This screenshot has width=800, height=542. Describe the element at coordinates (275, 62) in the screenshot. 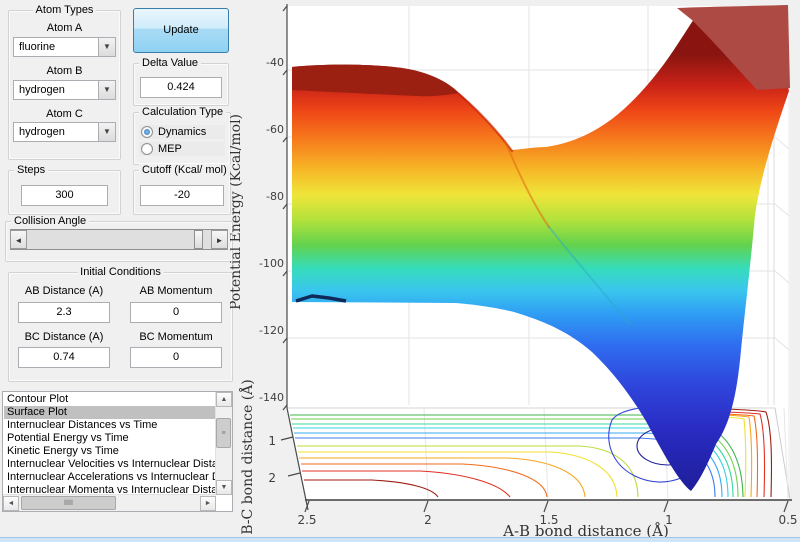

I see `z-tick-label: -40` at that location.